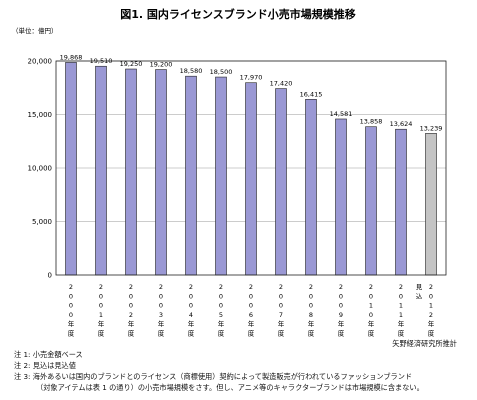 Image resolution: width=477 pixels, height=400 pixels. What do you see at coordinates (71, 310) in the screenshot?
I see `x-tick-label: 2 0 0 0 年度` at bounding box center [71, 310].